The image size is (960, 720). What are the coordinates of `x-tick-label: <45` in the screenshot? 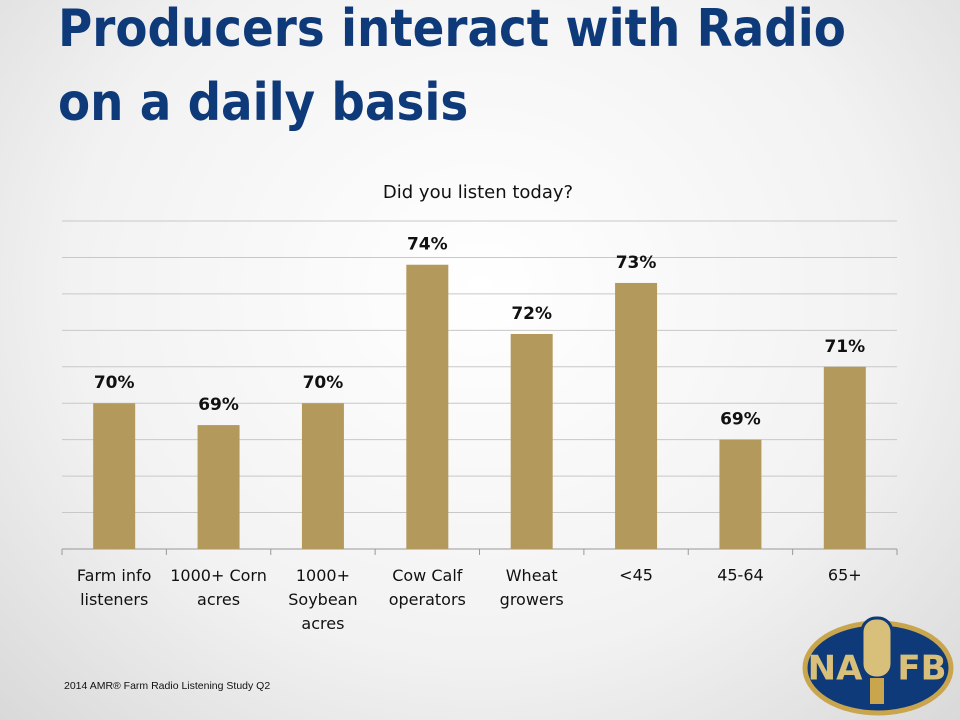 It's located at (636, 575).